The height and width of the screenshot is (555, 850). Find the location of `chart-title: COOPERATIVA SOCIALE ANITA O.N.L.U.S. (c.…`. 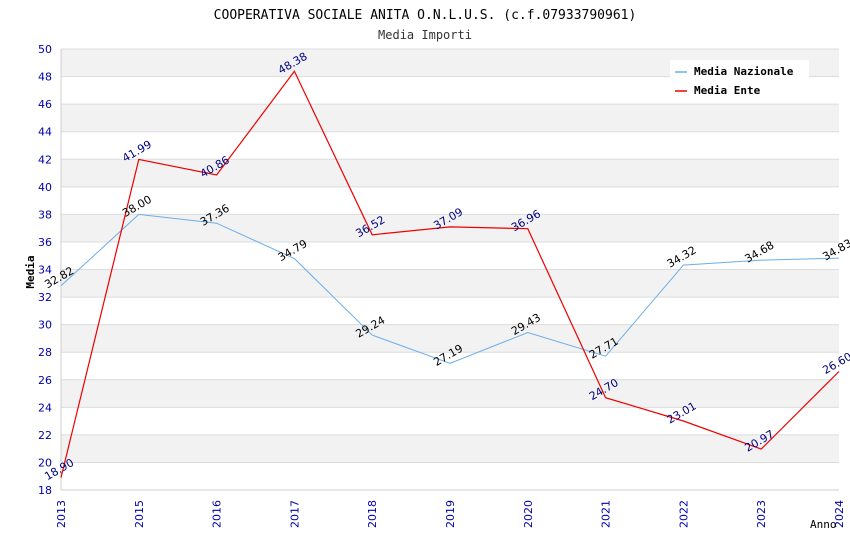

chart-title: COOPERATIVA SOCIALE ANITA O.N.L.U.S. (c.… is located at coordinates (425, 15).